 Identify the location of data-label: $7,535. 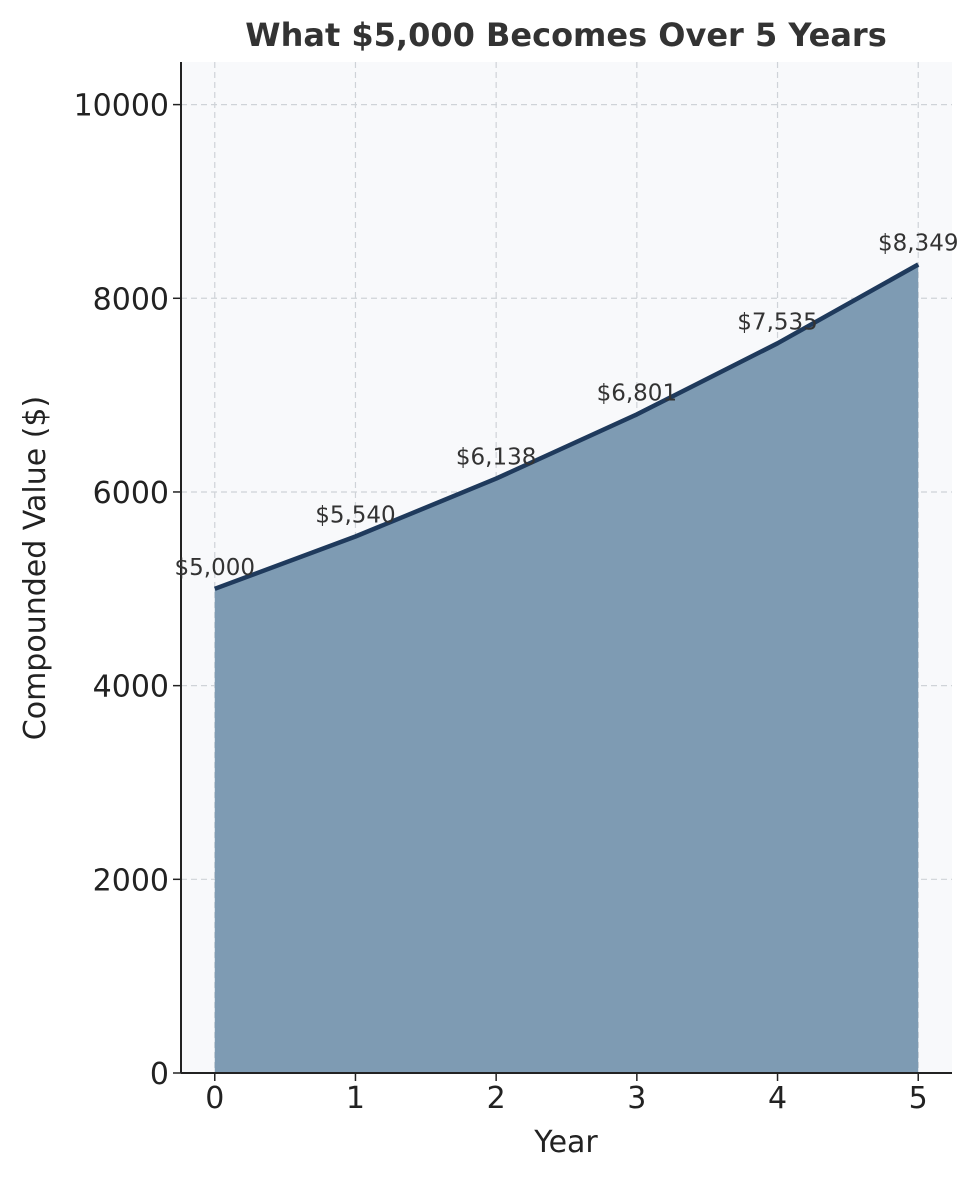
(777, 322).